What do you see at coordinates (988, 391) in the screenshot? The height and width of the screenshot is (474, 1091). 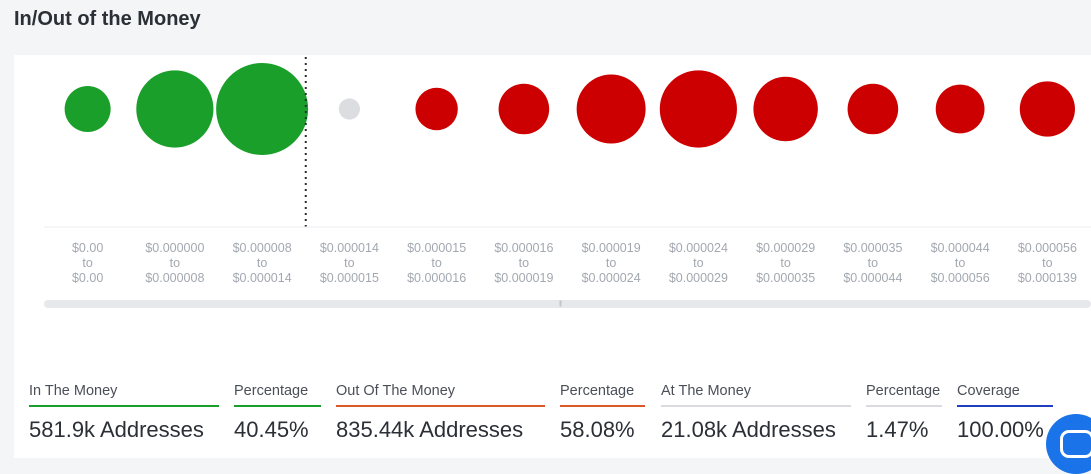 I see `stat-label: Coverage` at bounding box center [988, 391].